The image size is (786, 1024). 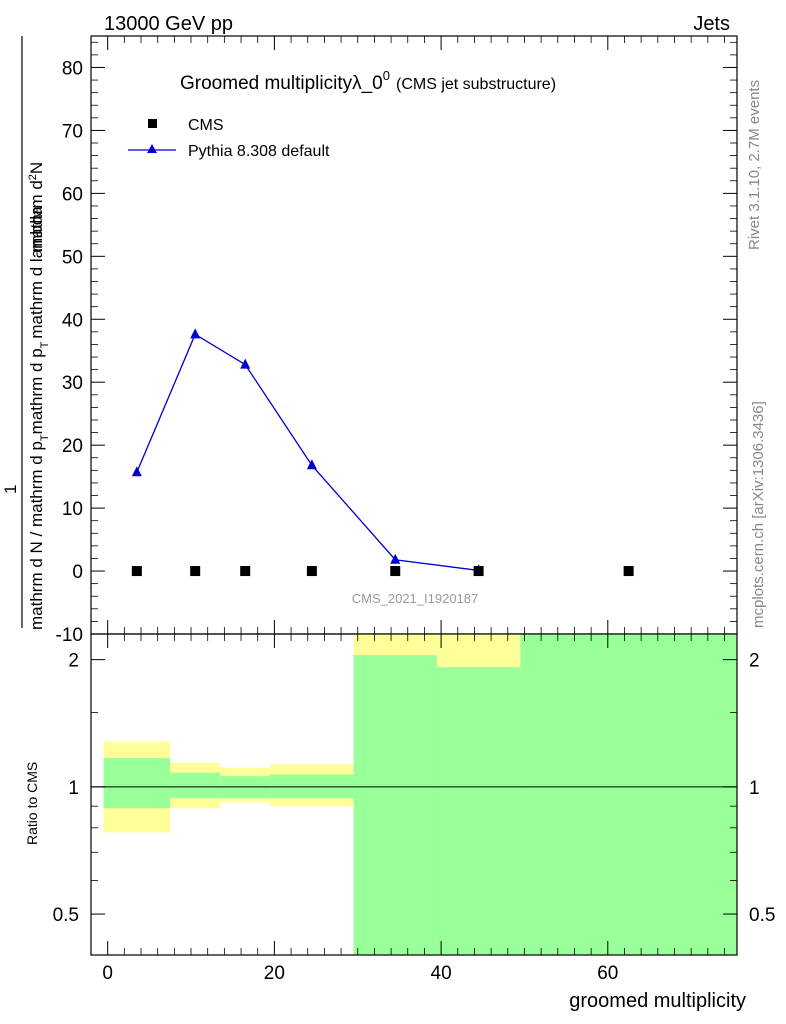 I want to click on y-tick-label: 60, so click(x=72, y=194).